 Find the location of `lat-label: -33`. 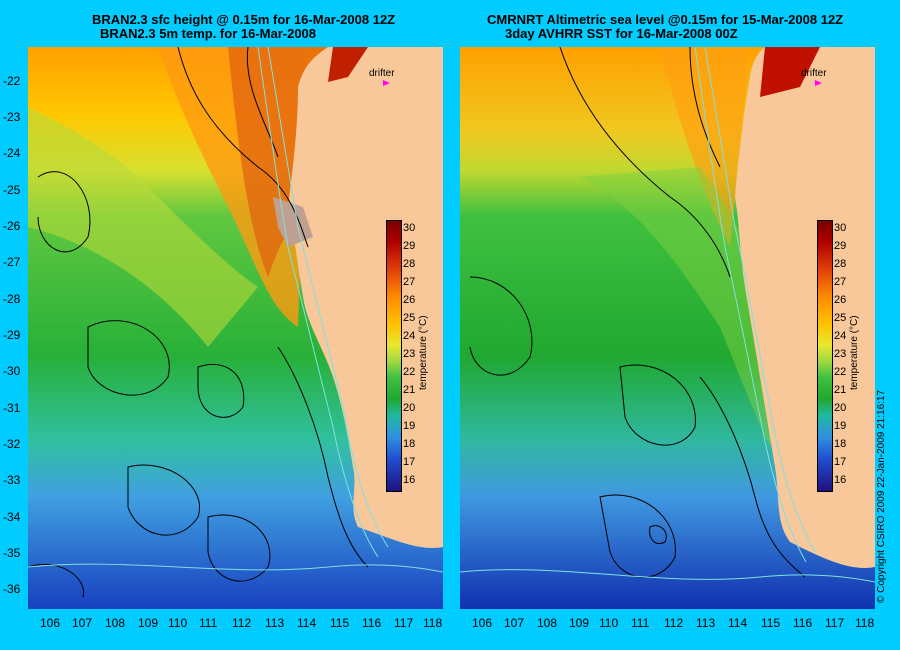

lat-label: -33 is located at coordinates (12, 480).